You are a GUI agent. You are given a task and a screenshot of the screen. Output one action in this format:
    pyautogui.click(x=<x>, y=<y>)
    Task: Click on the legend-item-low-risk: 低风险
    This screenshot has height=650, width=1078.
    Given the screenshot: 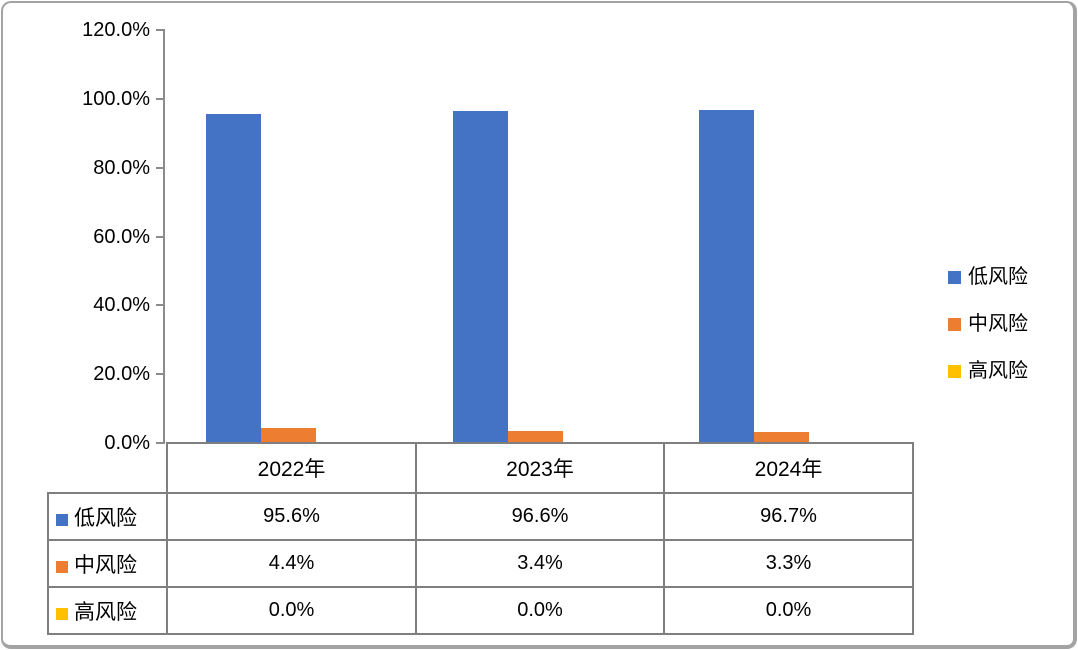 What is the action you would take?
    pyautogui.click(x=988, y=277)
    